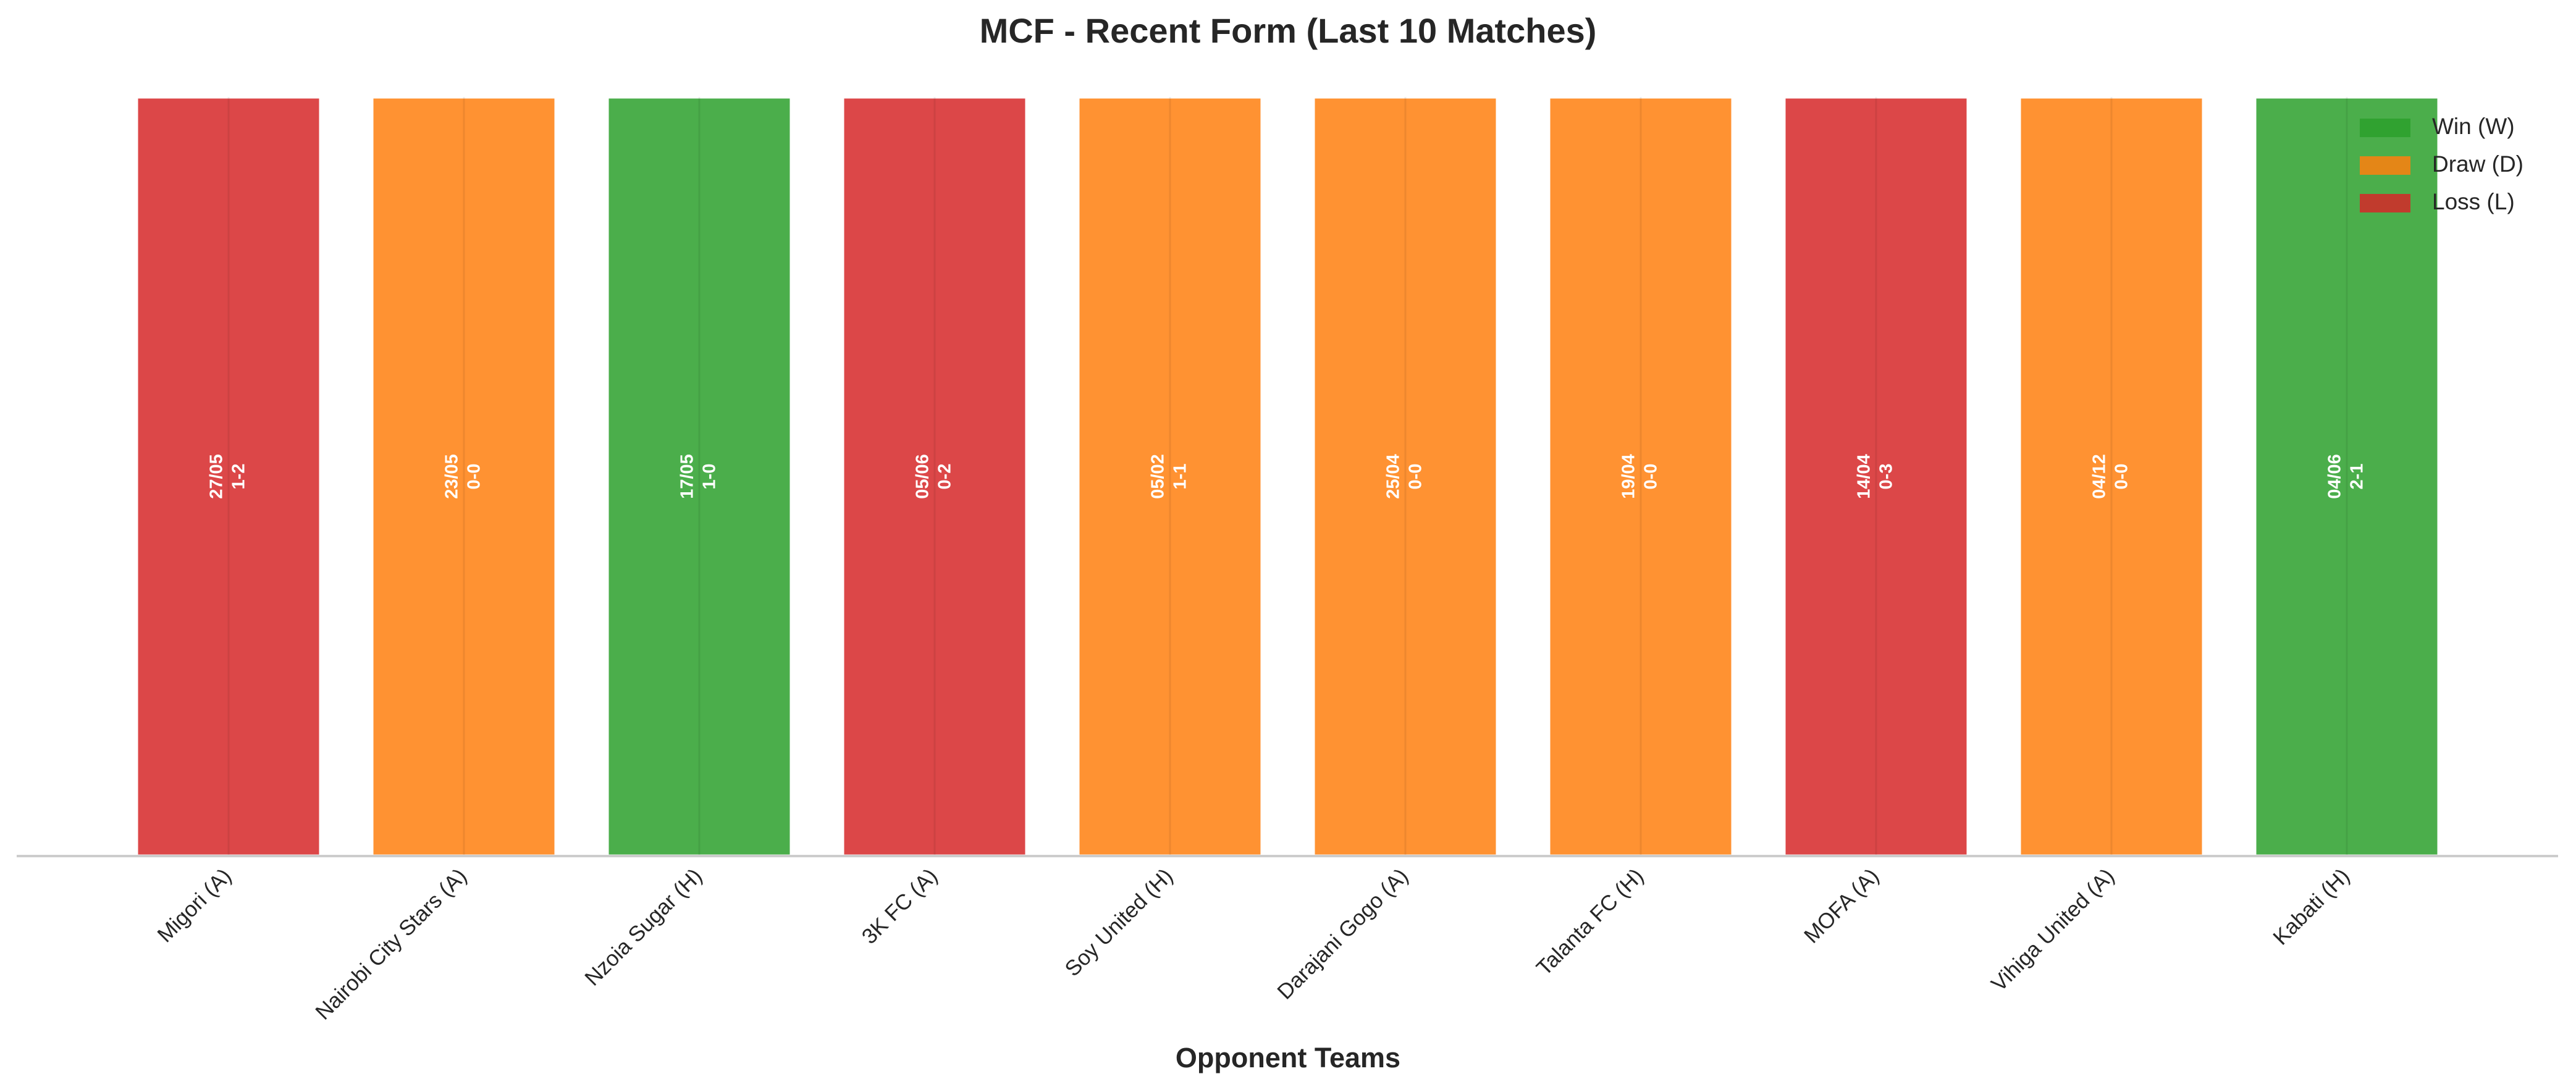 This screenshot has width=2576, height=1092. What do you see at coordinates (710, 477) in the screenshot?
I see `score-label: 1-0` at bounding box center [710, 477].